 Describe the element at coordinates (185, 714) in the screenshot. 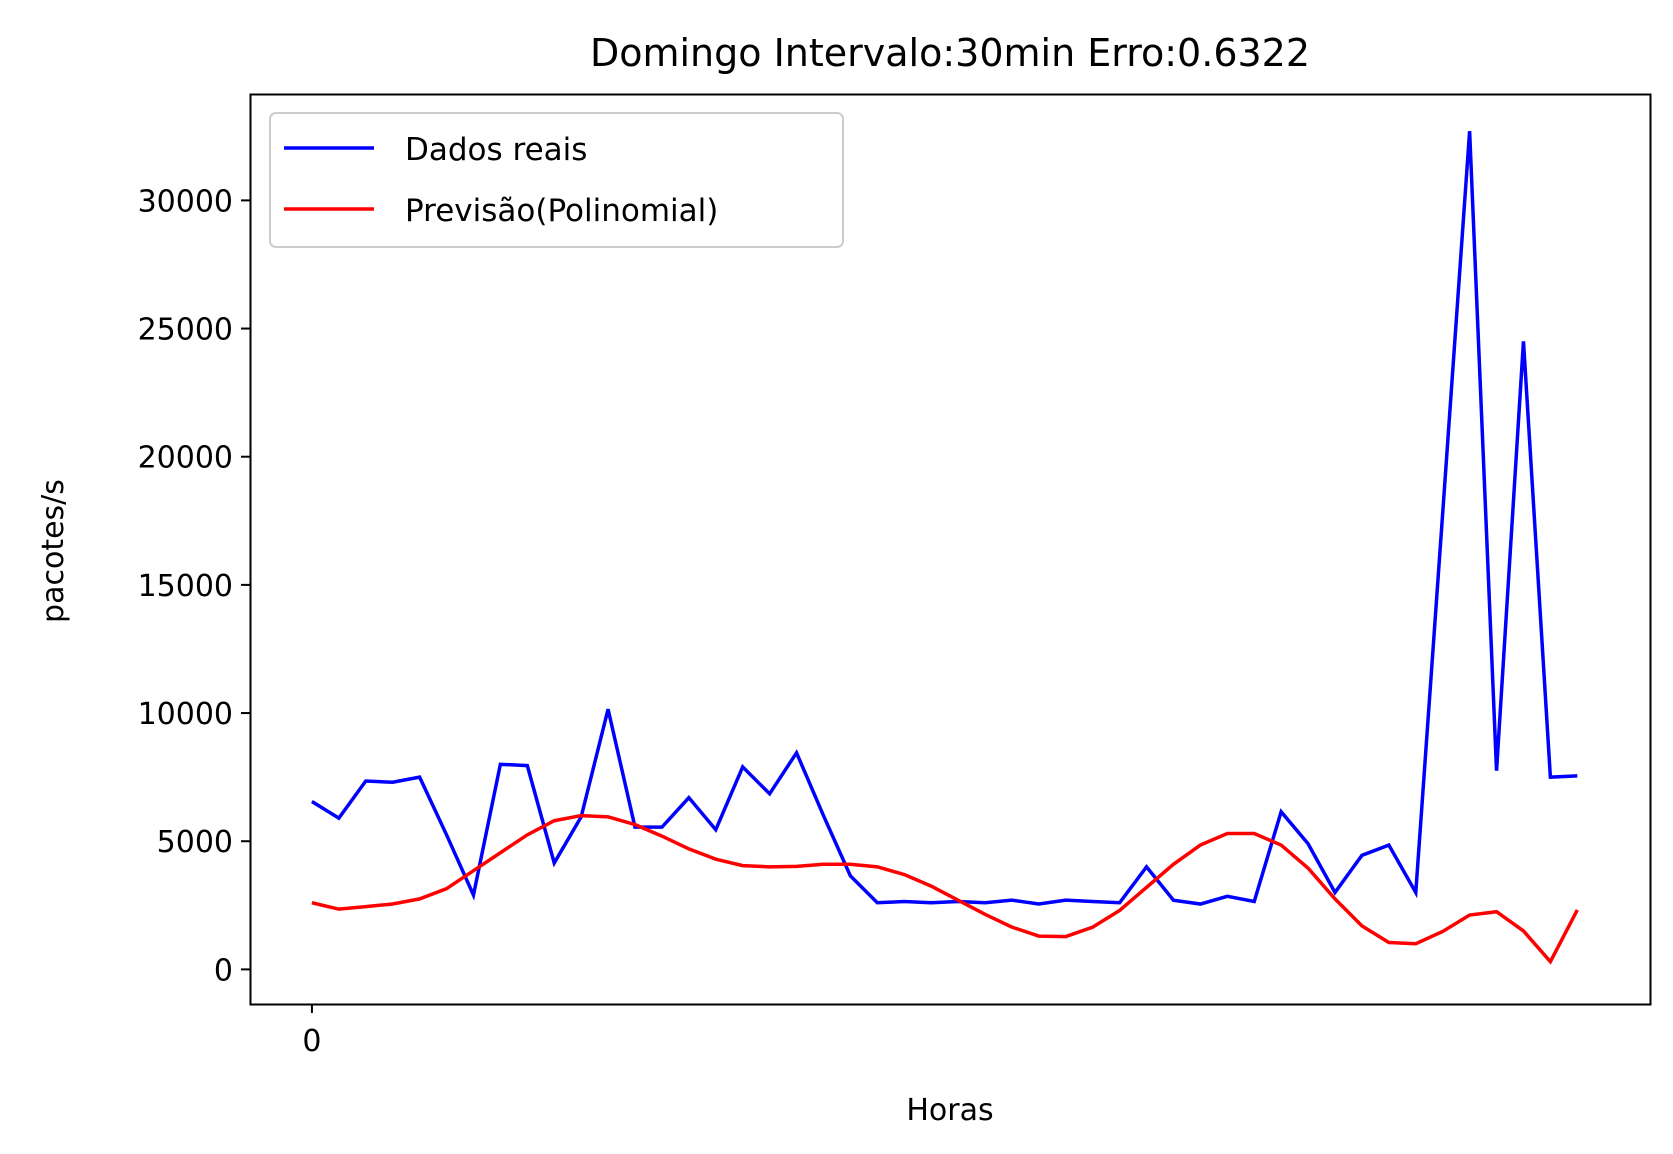

I see `y-tick-label: 10000` at that location.